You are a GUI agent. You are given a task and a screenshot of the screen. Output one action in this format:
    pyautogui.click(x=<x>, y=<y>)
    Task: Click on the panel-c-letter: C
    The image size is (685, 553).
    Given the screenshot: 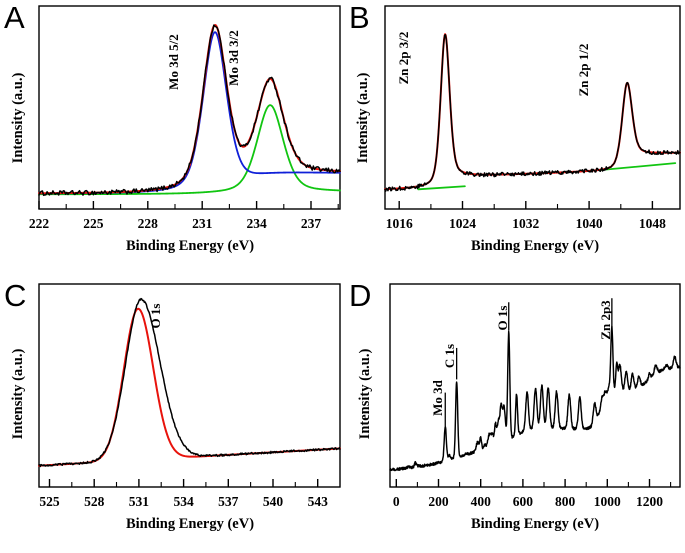 What is the action you would take?
    pyautogui.click(x=15, y=295)
    